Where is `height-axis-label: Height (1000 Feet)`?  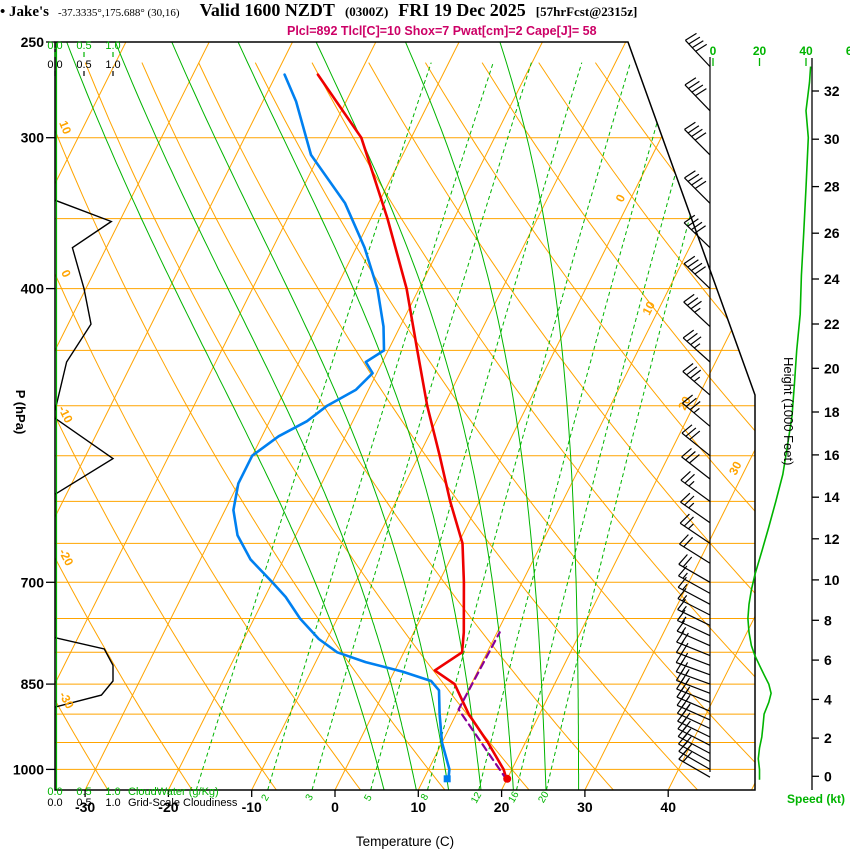 height-axis-label: Height (1000 Feet) is located at coordinates (788, 411).